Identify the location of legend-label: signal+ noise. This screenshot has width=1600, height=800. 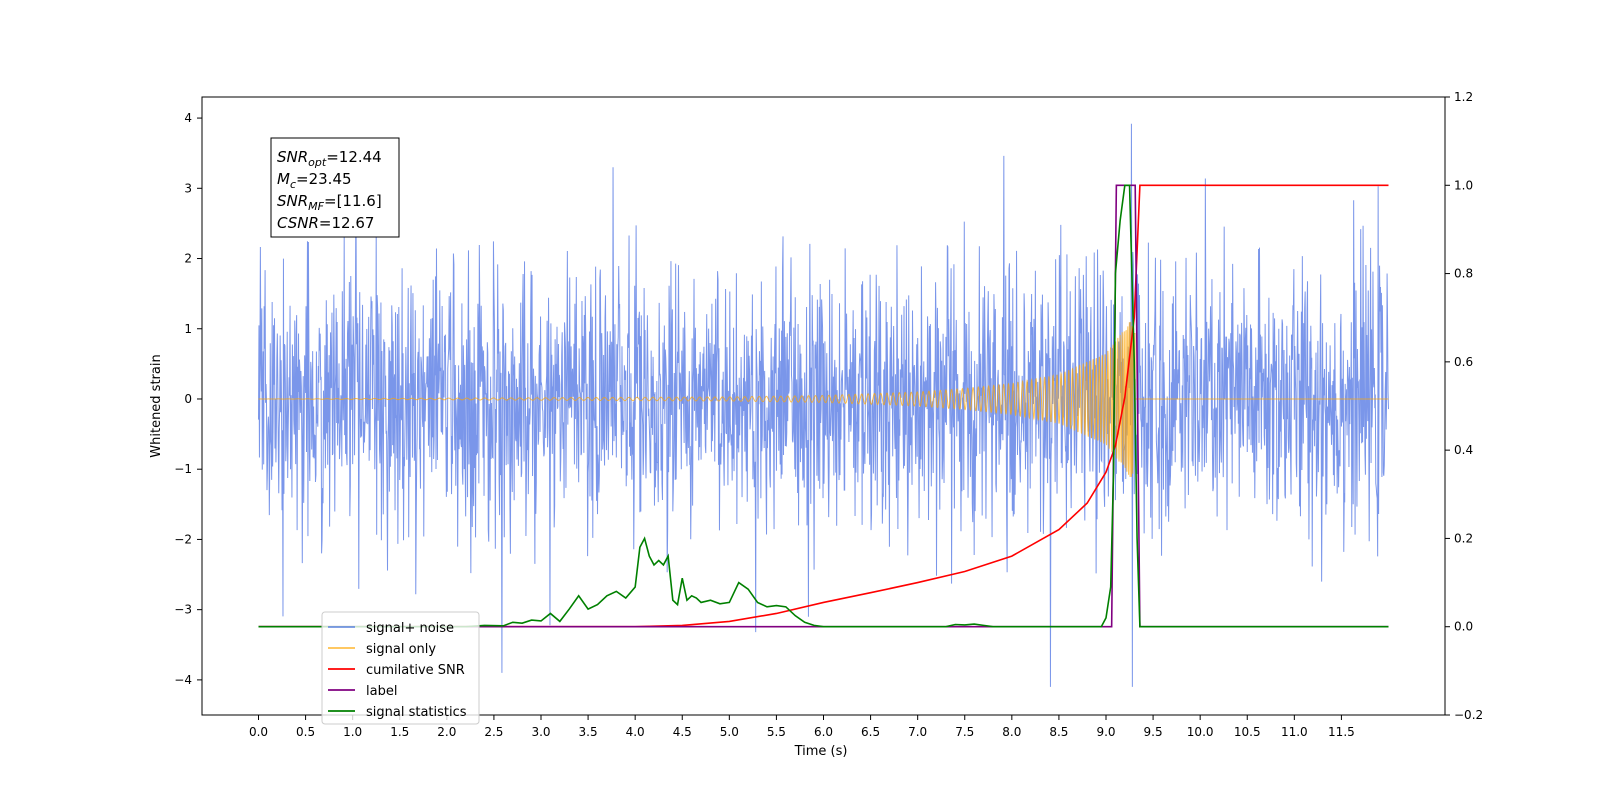
(410, 628).